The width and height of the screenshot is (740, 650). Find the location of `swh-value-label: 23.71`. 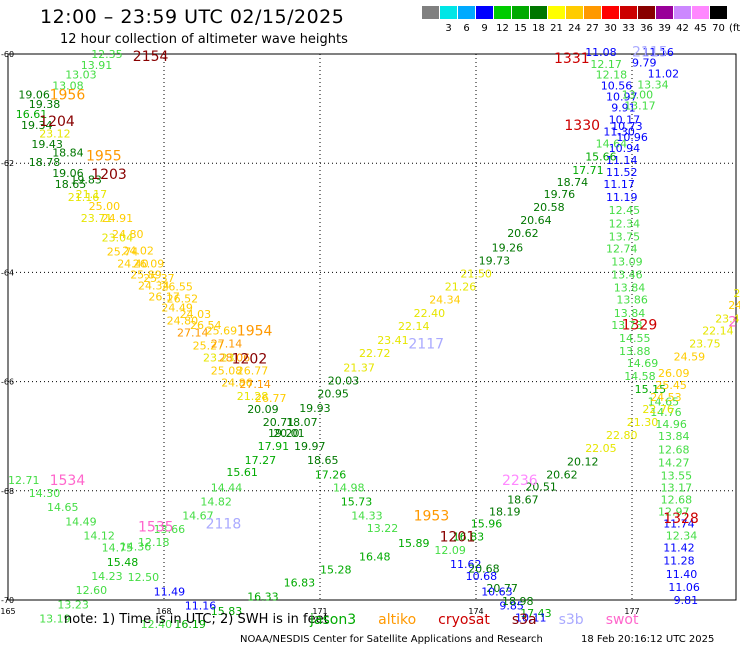

swh-value-label: 23.71 is located at coordinates (97, 218).